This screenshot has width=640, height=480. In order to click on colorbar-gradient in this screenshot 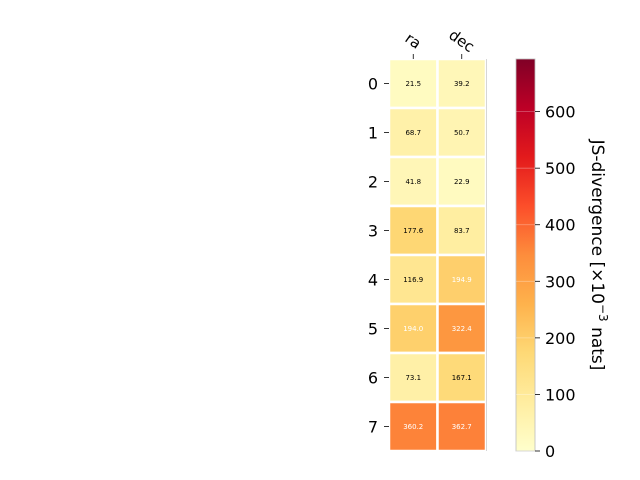, I will do `click(525, 255)`.